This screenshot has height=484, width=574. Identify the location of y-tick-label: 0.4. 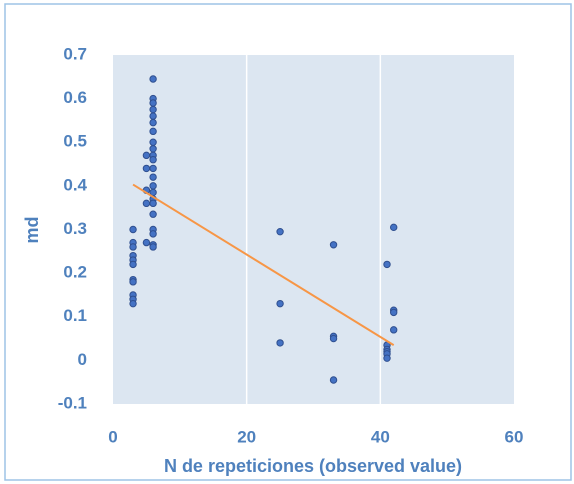
(75, 184).